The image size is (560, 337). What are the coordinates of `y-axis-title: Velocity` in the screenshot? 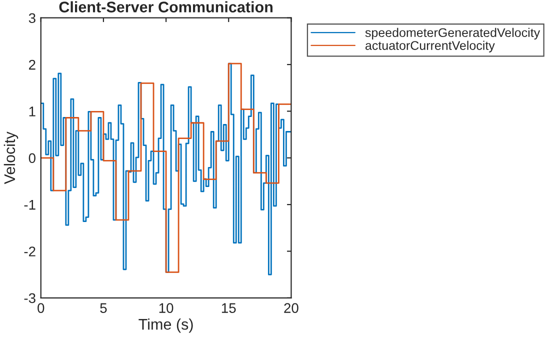 It's located at (11, 158).